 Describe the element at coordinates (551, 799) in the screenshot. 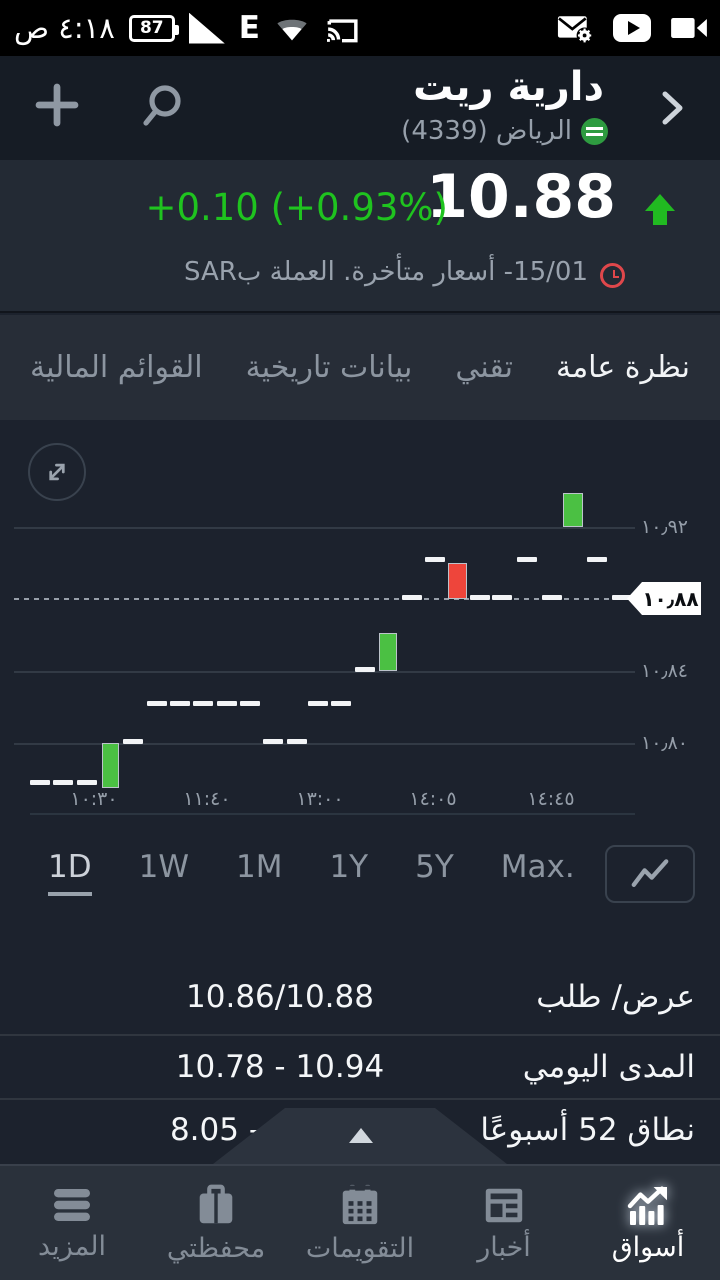

I see `chart-x-tick: ١٤:٤٥` at that location.